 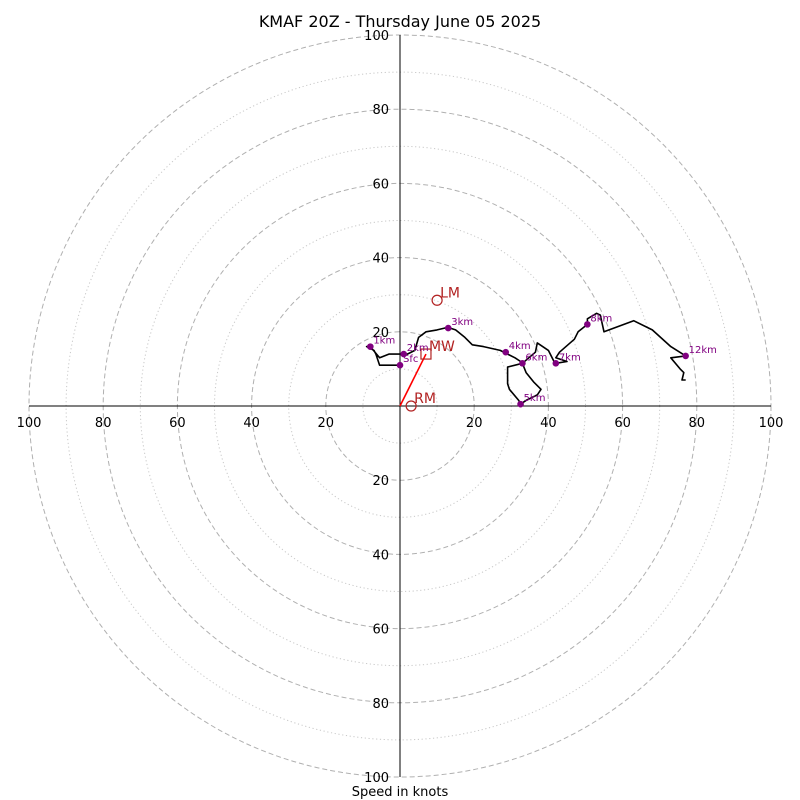 I want to click on tick-down-60: 60, so click(x=380, y=630).